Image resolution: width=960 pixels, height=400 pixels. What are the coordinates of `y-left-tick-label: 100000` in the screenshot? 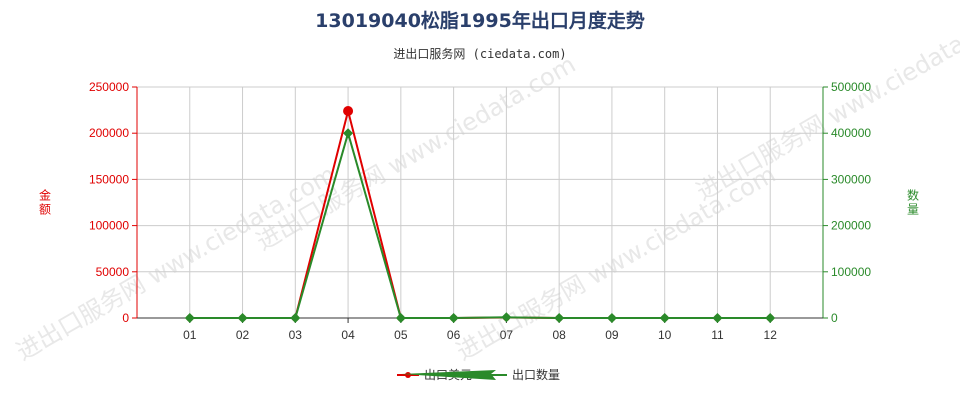 It's located at (109, 226).